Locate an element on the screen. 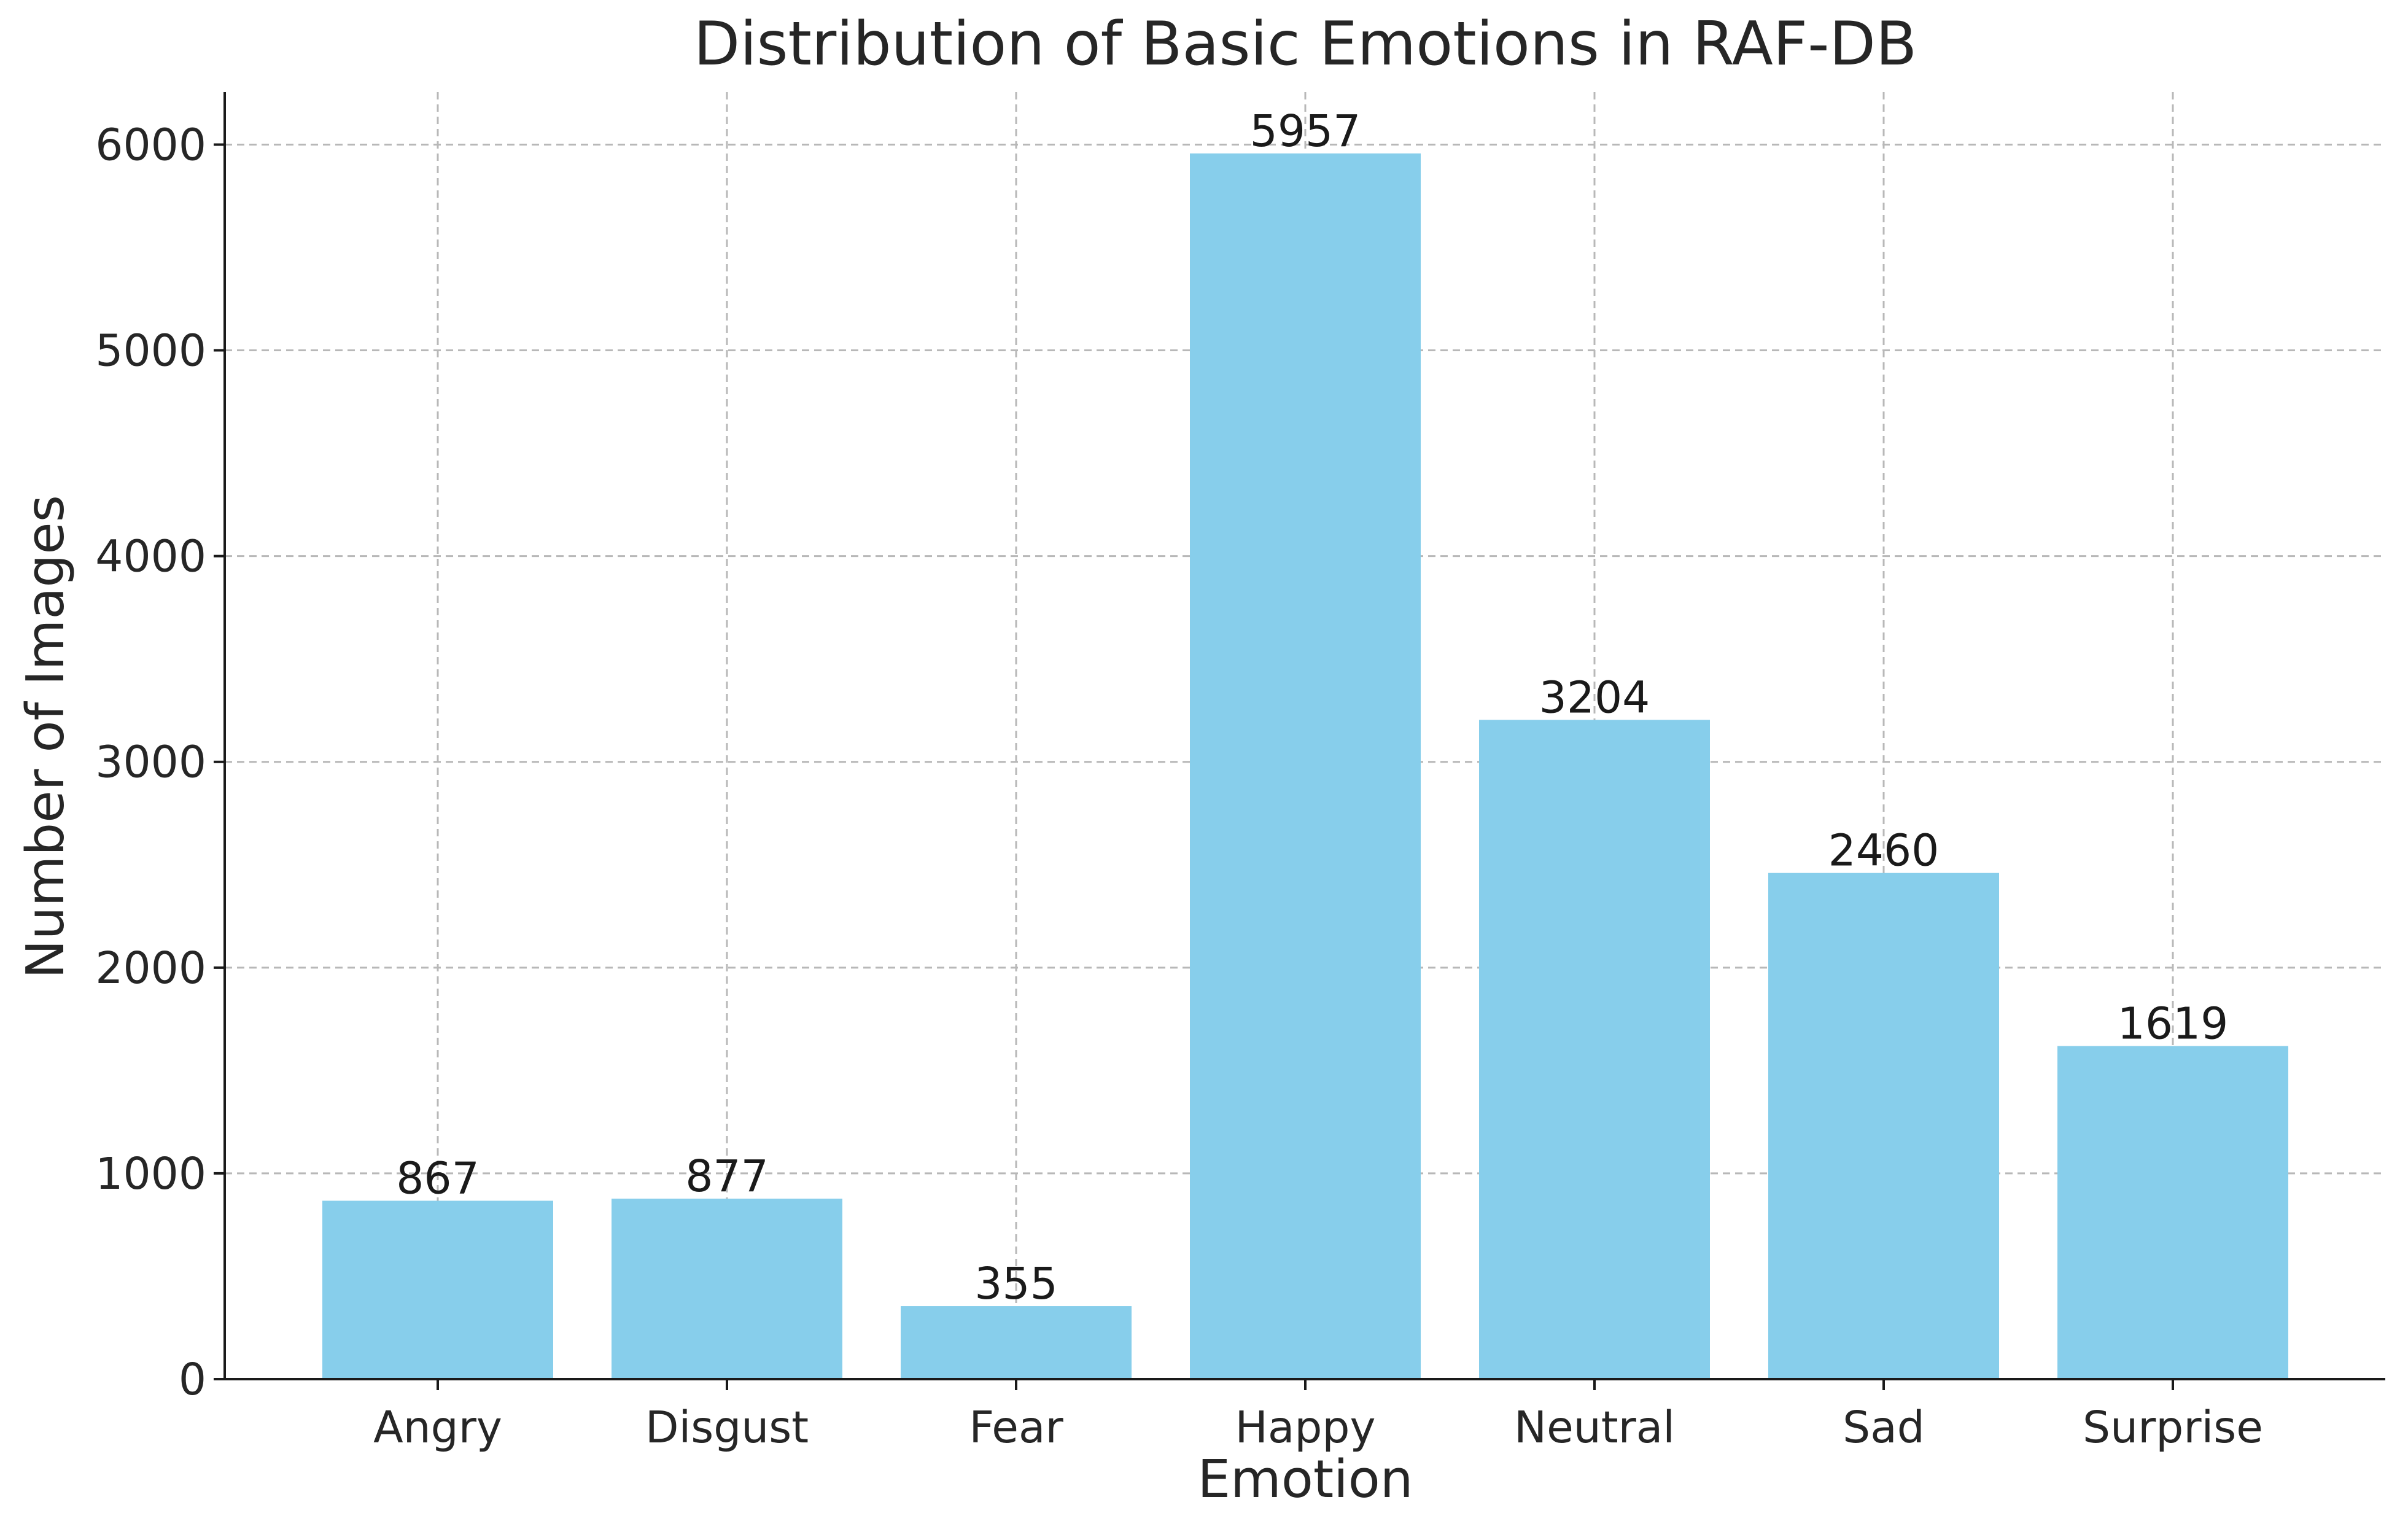 The image size is (2408, 1513). x-tick-label-sad: Sad is located at coordinates (1884, 1427).